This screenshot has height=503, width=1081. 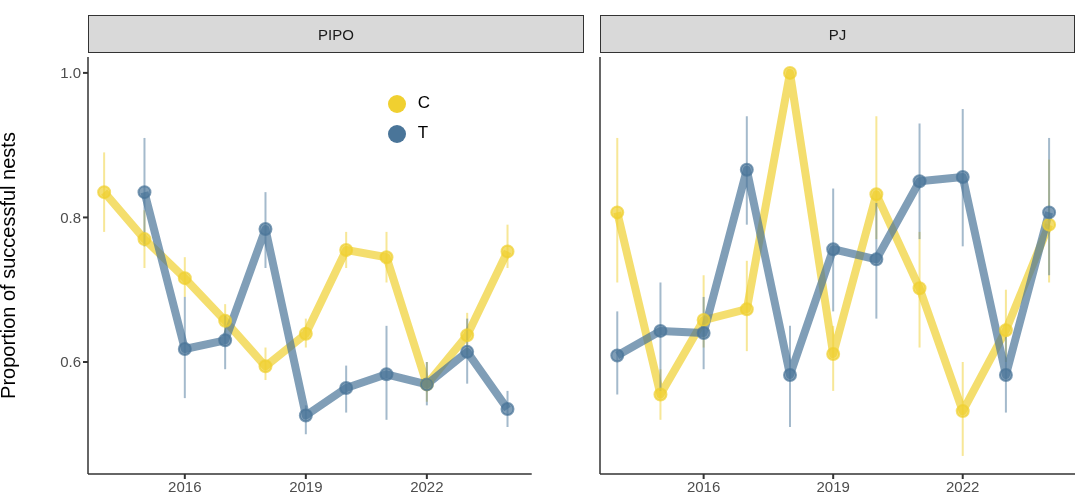 What do you see at coordinates (70, 73) in the screenshot?
I see `y-tick-label: 1.0` at bounding box center [70, 73].